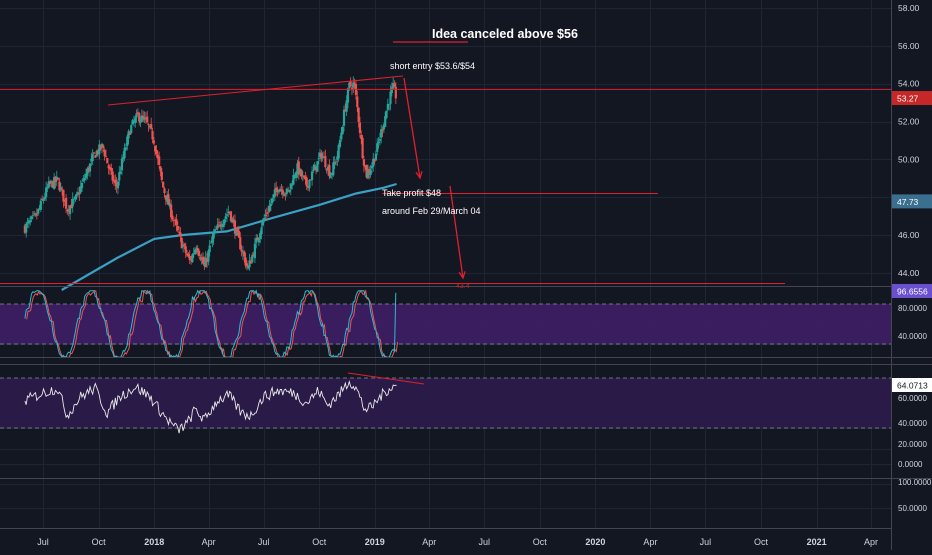 This screenshot has height=555, width=932. I want to click on target-arrow-head, so click(462, 275).